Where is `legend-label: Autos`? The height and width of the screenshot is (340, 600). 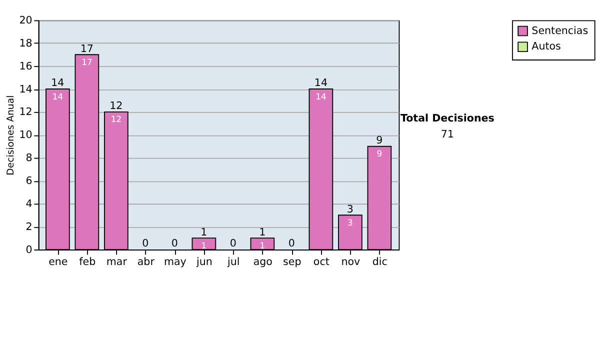
legend-label: Autos is located at coordinates (546, 46).